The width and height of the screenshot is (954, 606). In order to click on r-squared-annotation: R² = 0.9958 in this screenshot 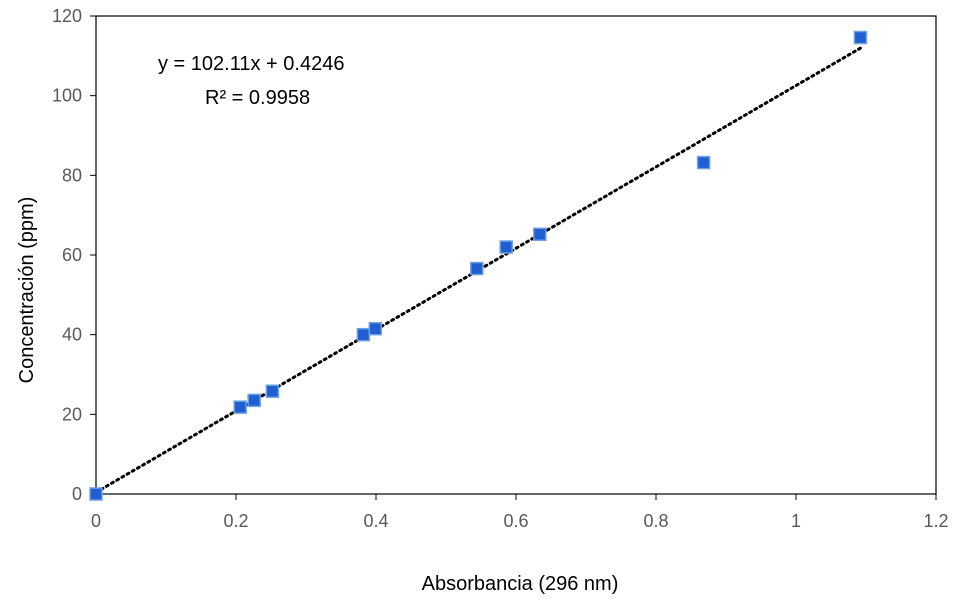, I will do `click(257, 98)`.